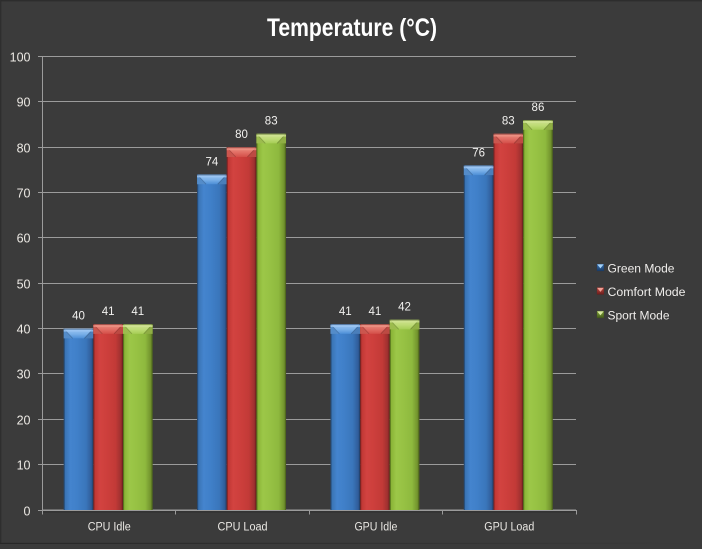 The height and width of the screenshot is (549, 702). Describe the element at coordinates (352, 28) in the screenshot. I see `svg-text: Temperature (°C)` at that location.